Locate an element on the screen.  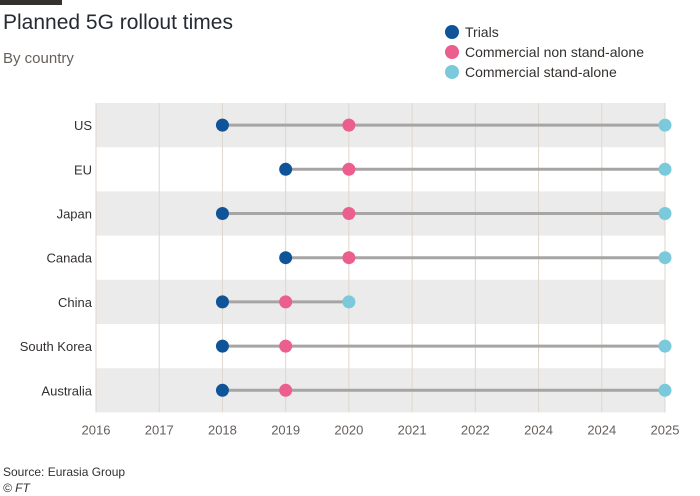
legend-item-commercial-nsa: Commercial non stand-alone is located at coordinates (544, 52).